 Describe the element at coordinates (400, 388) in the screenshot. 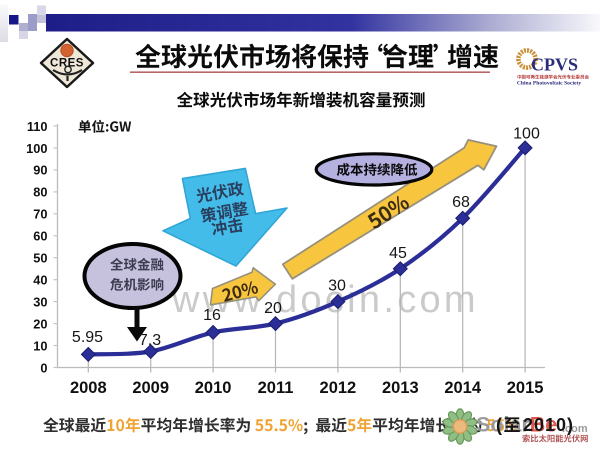

I see `svg-text: 2013` at that location.